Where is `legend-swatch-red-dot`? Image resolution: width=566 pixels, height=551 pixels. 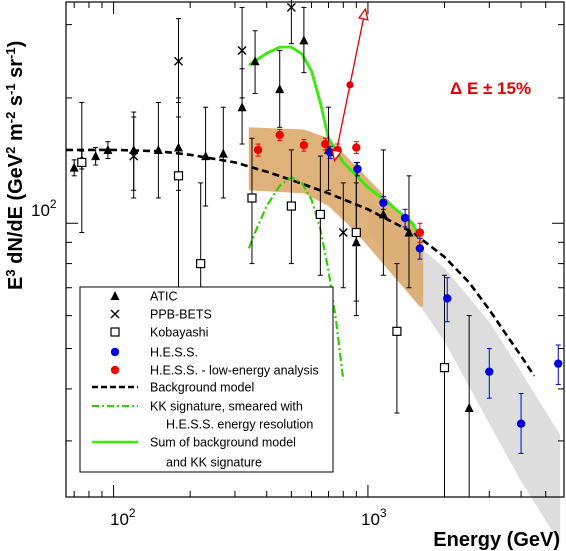 legend-swatch-red-dot is located at coordinates (115, 370).